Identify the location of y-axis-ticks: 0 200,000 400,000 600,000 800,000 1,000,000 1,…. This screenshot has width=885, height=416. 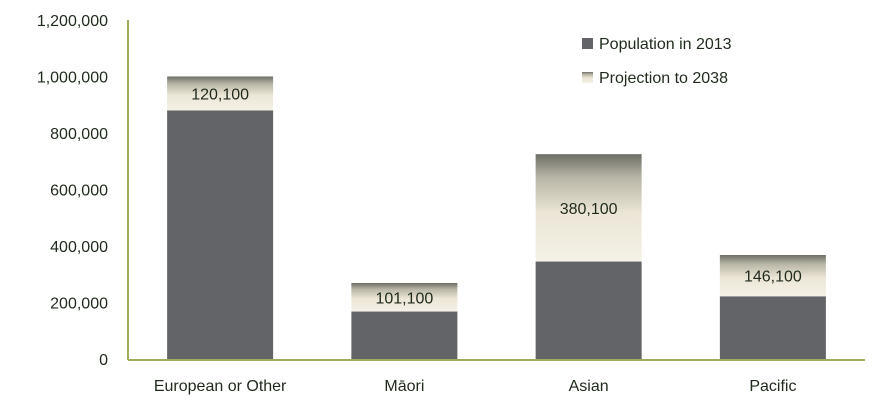
(72, 191).